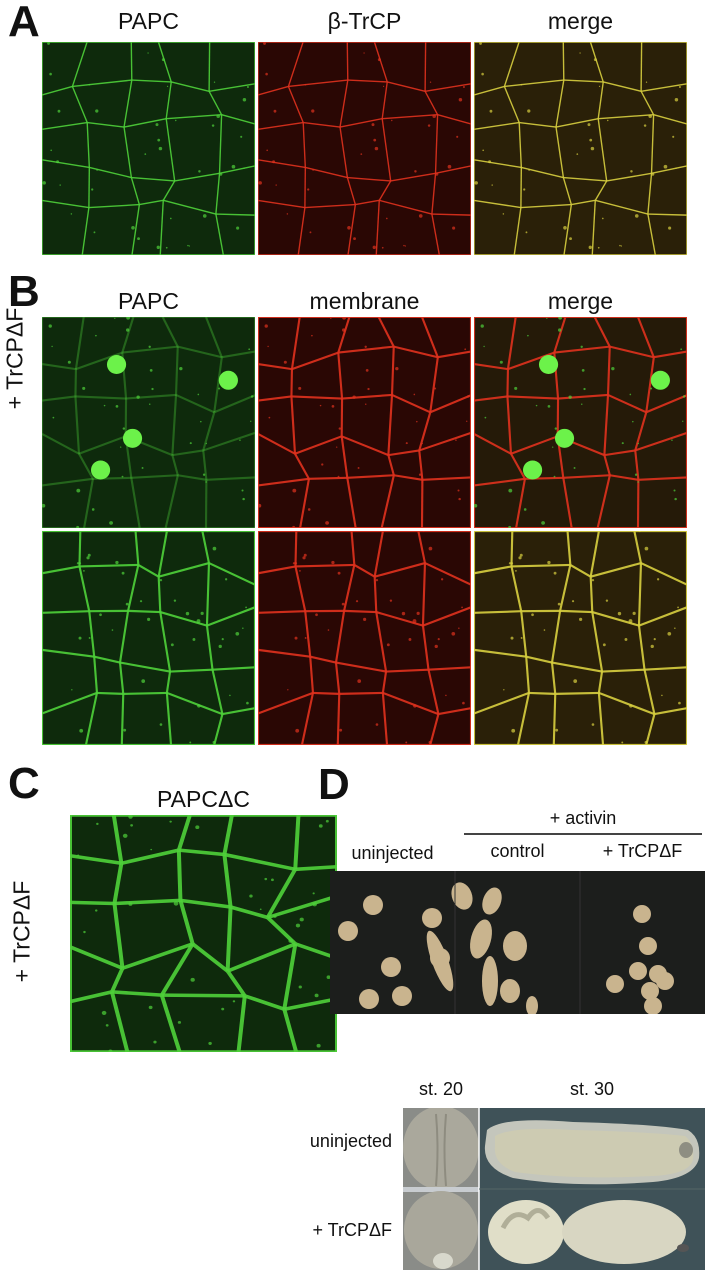 This screenshot has height=1273, width=709. I want to click on micrograph-c, so click(203, 933).